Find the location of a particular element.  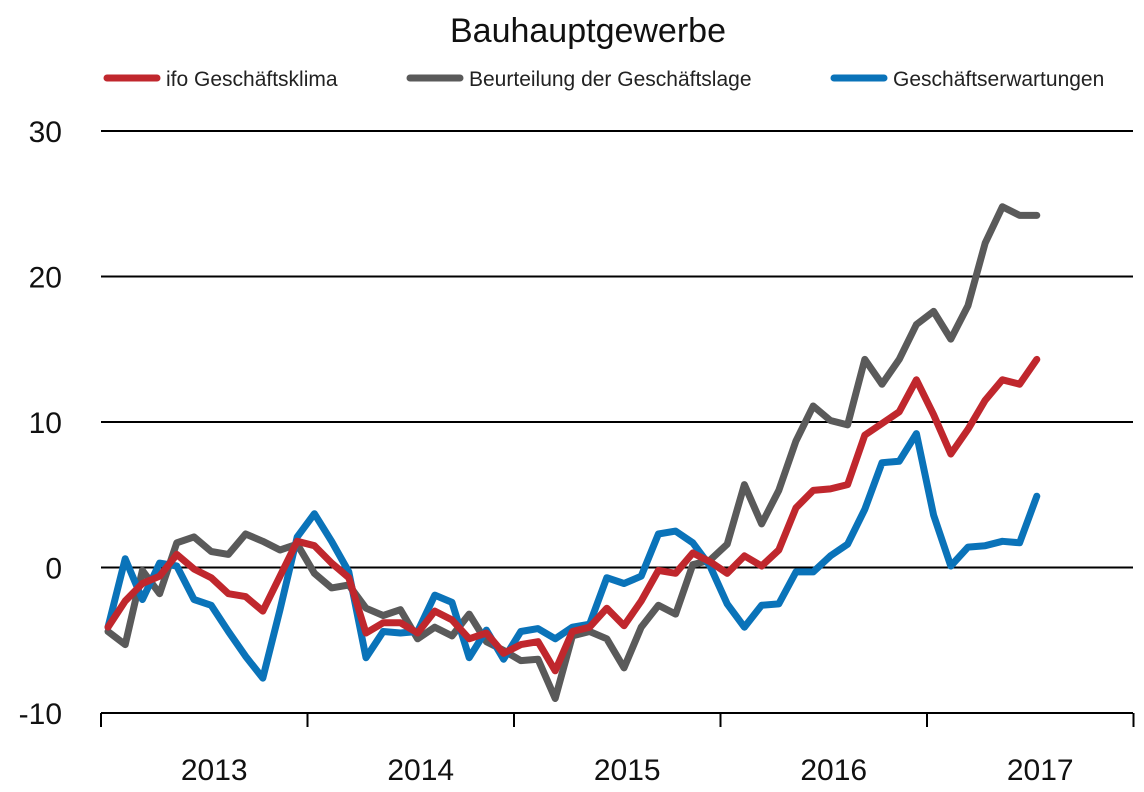

x-tick-label: 2017 is located at coordinates (1040, 770).